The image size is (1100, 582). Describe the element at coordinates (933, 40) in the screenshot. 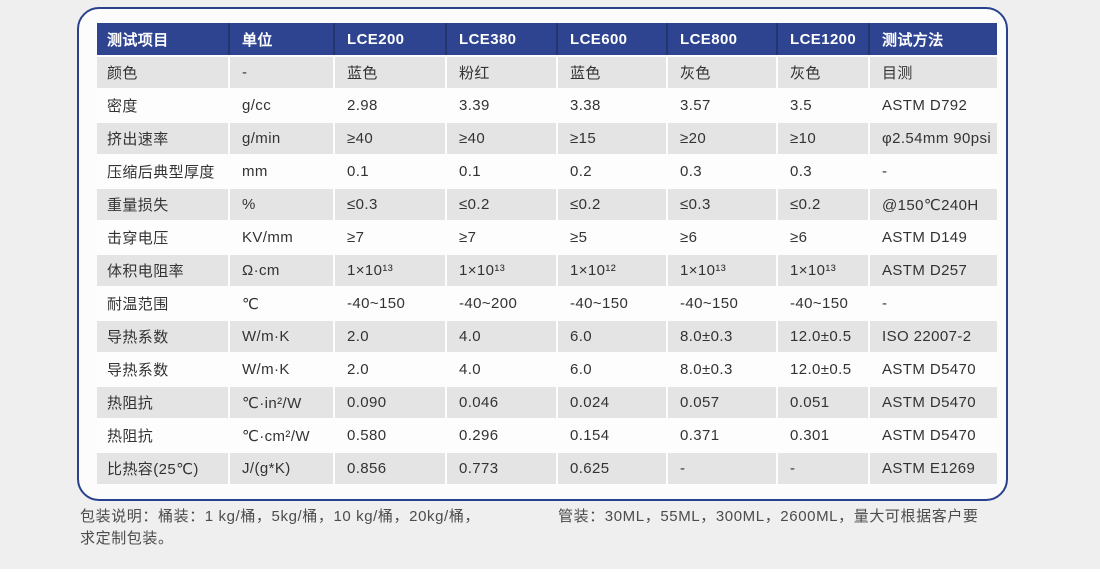

I see `header-cell-7: 测试方法` at that location.